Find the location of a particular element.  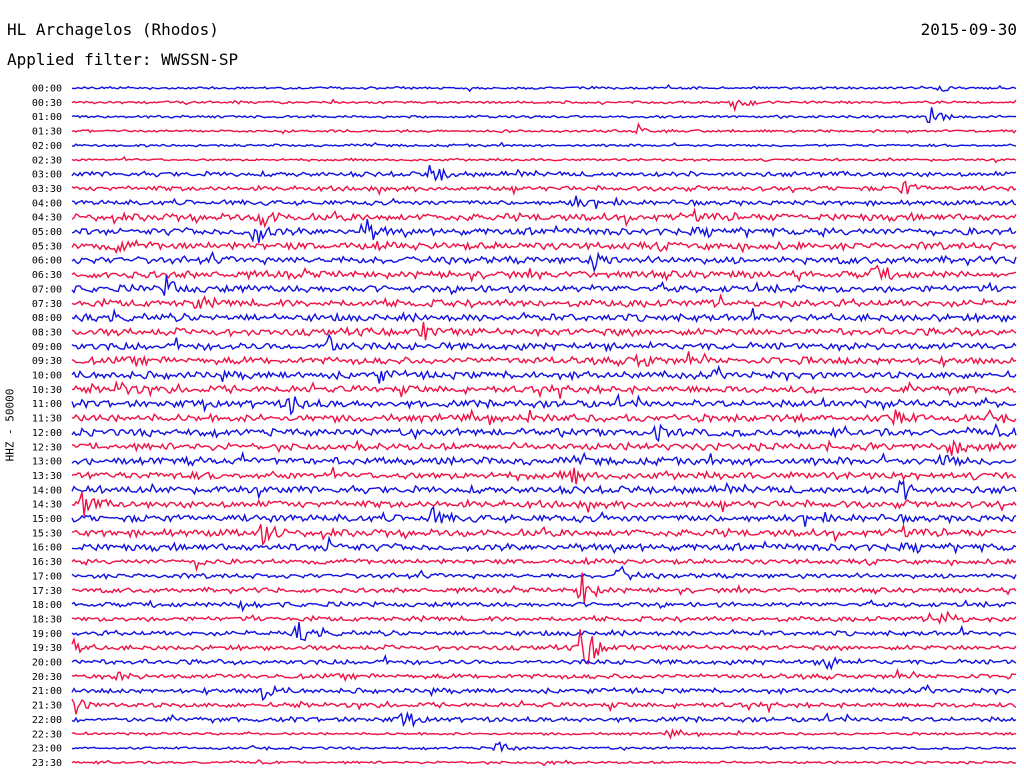

row-time-label: 04:30 is located at coordinates (47, 218).